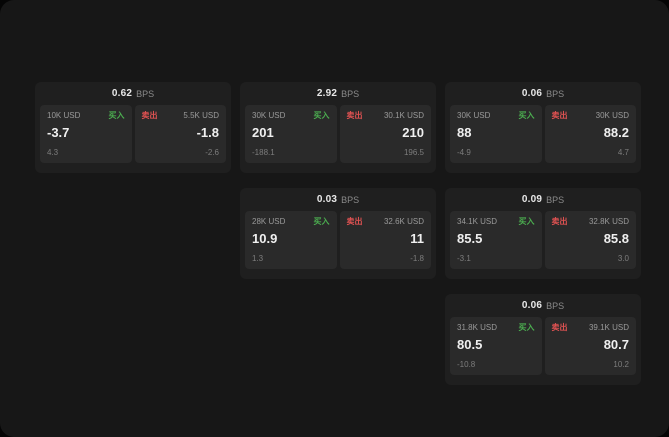  What do you see at coordinates (496, 346) in the screenshot?
I see `buy-panel: 31.8K USD 买入 80.5 -10.8` at bounding box center [496, 346].